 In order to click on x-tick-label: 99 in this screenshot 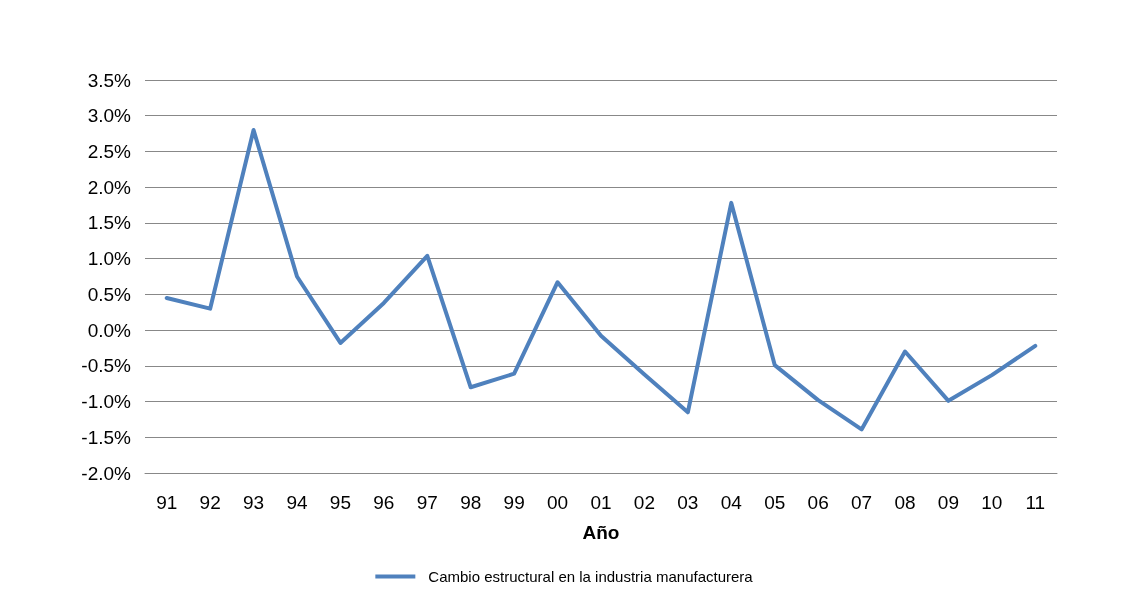, I will do `click(514, 502)`.